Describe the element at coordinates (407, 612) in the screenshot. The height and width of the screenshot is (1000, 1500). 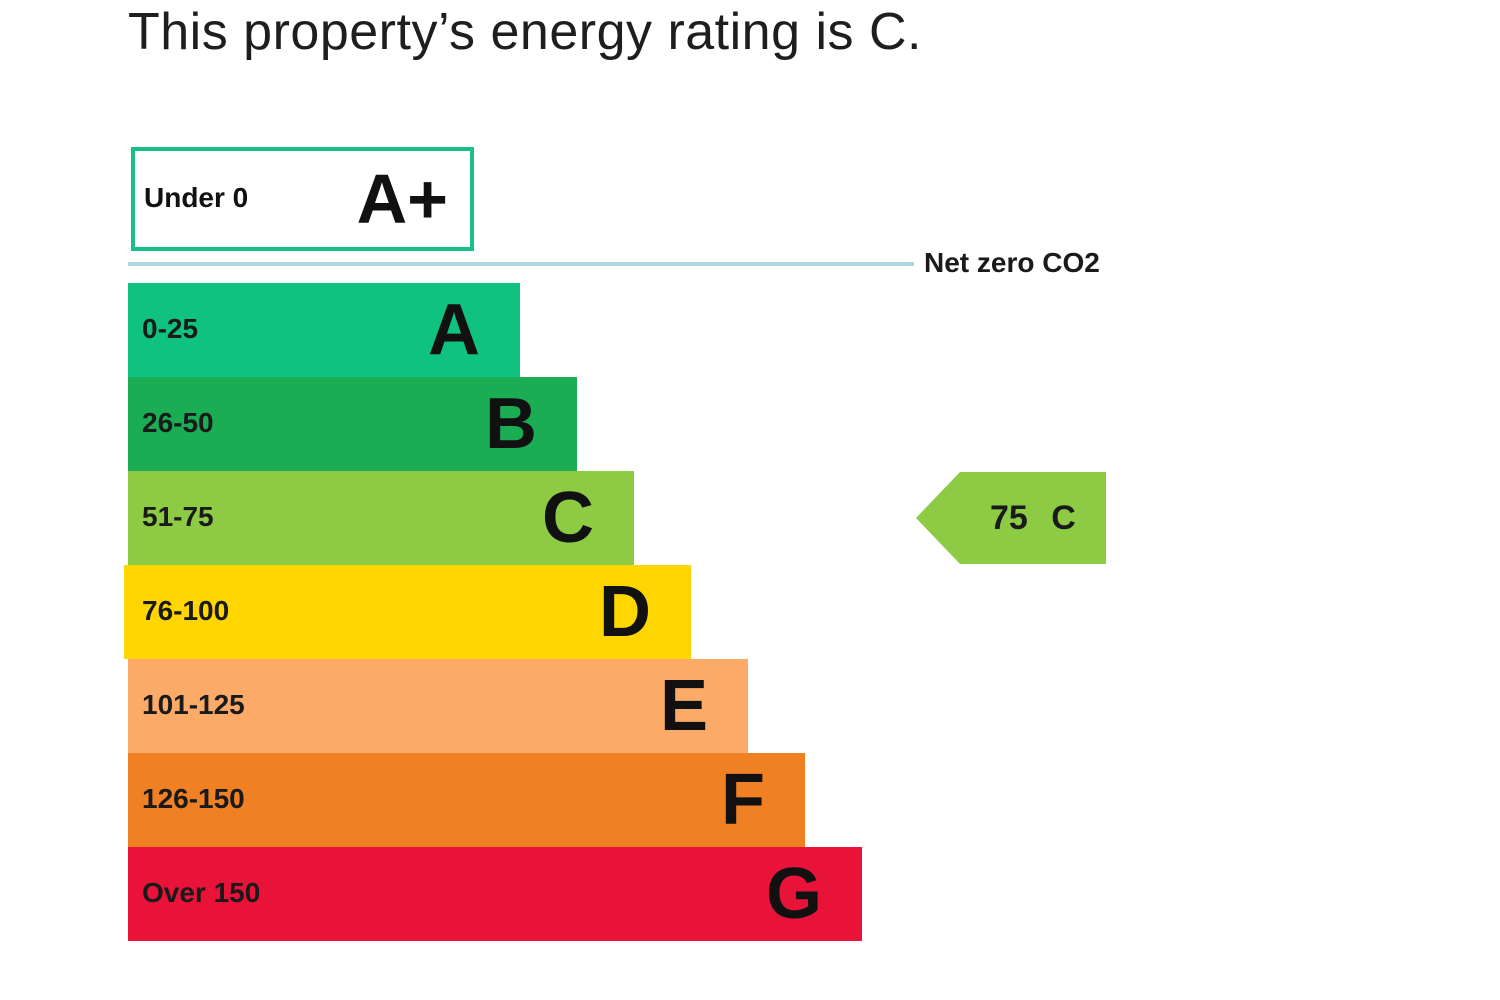
I see `band-d: 76-100 D` at that location.